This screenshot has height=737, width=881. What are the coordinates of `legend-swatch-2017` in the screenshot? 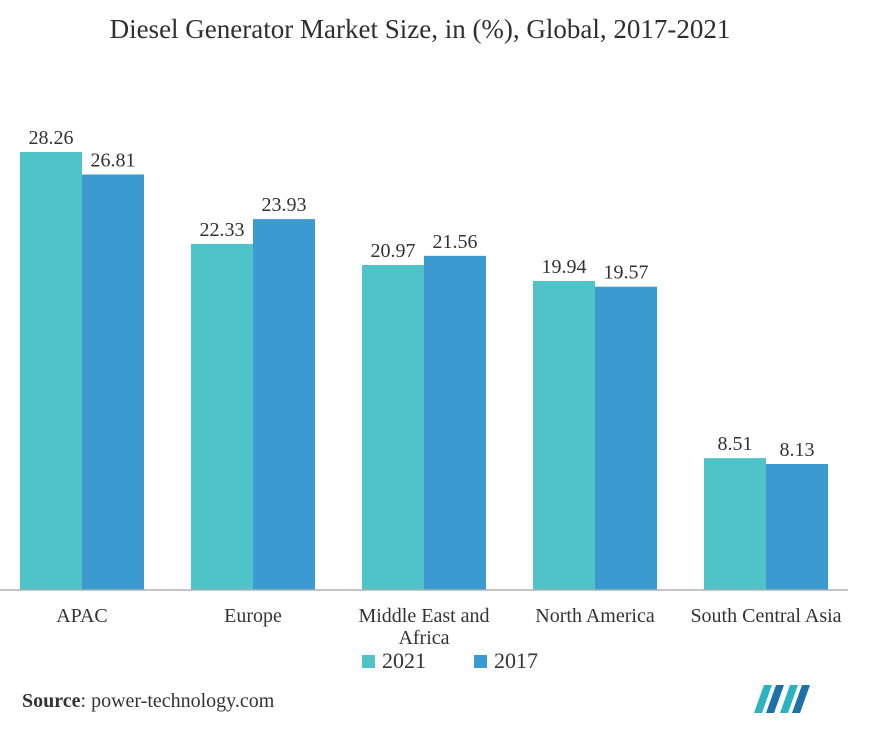 It's located at (480, 661).